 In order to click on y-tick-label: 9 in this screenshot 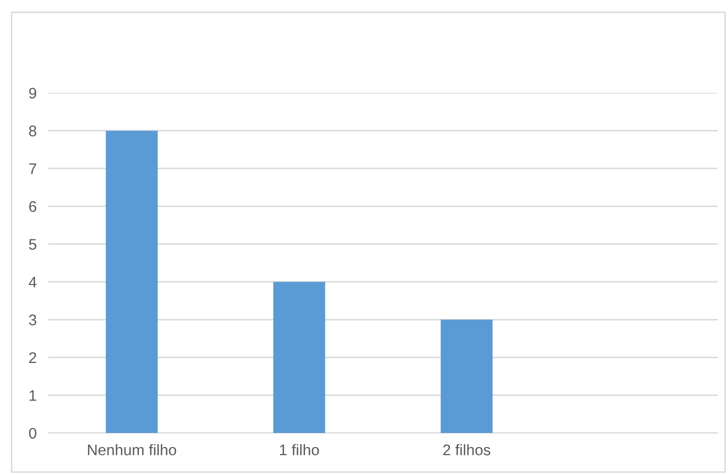, I will do `click(32, 93)`.